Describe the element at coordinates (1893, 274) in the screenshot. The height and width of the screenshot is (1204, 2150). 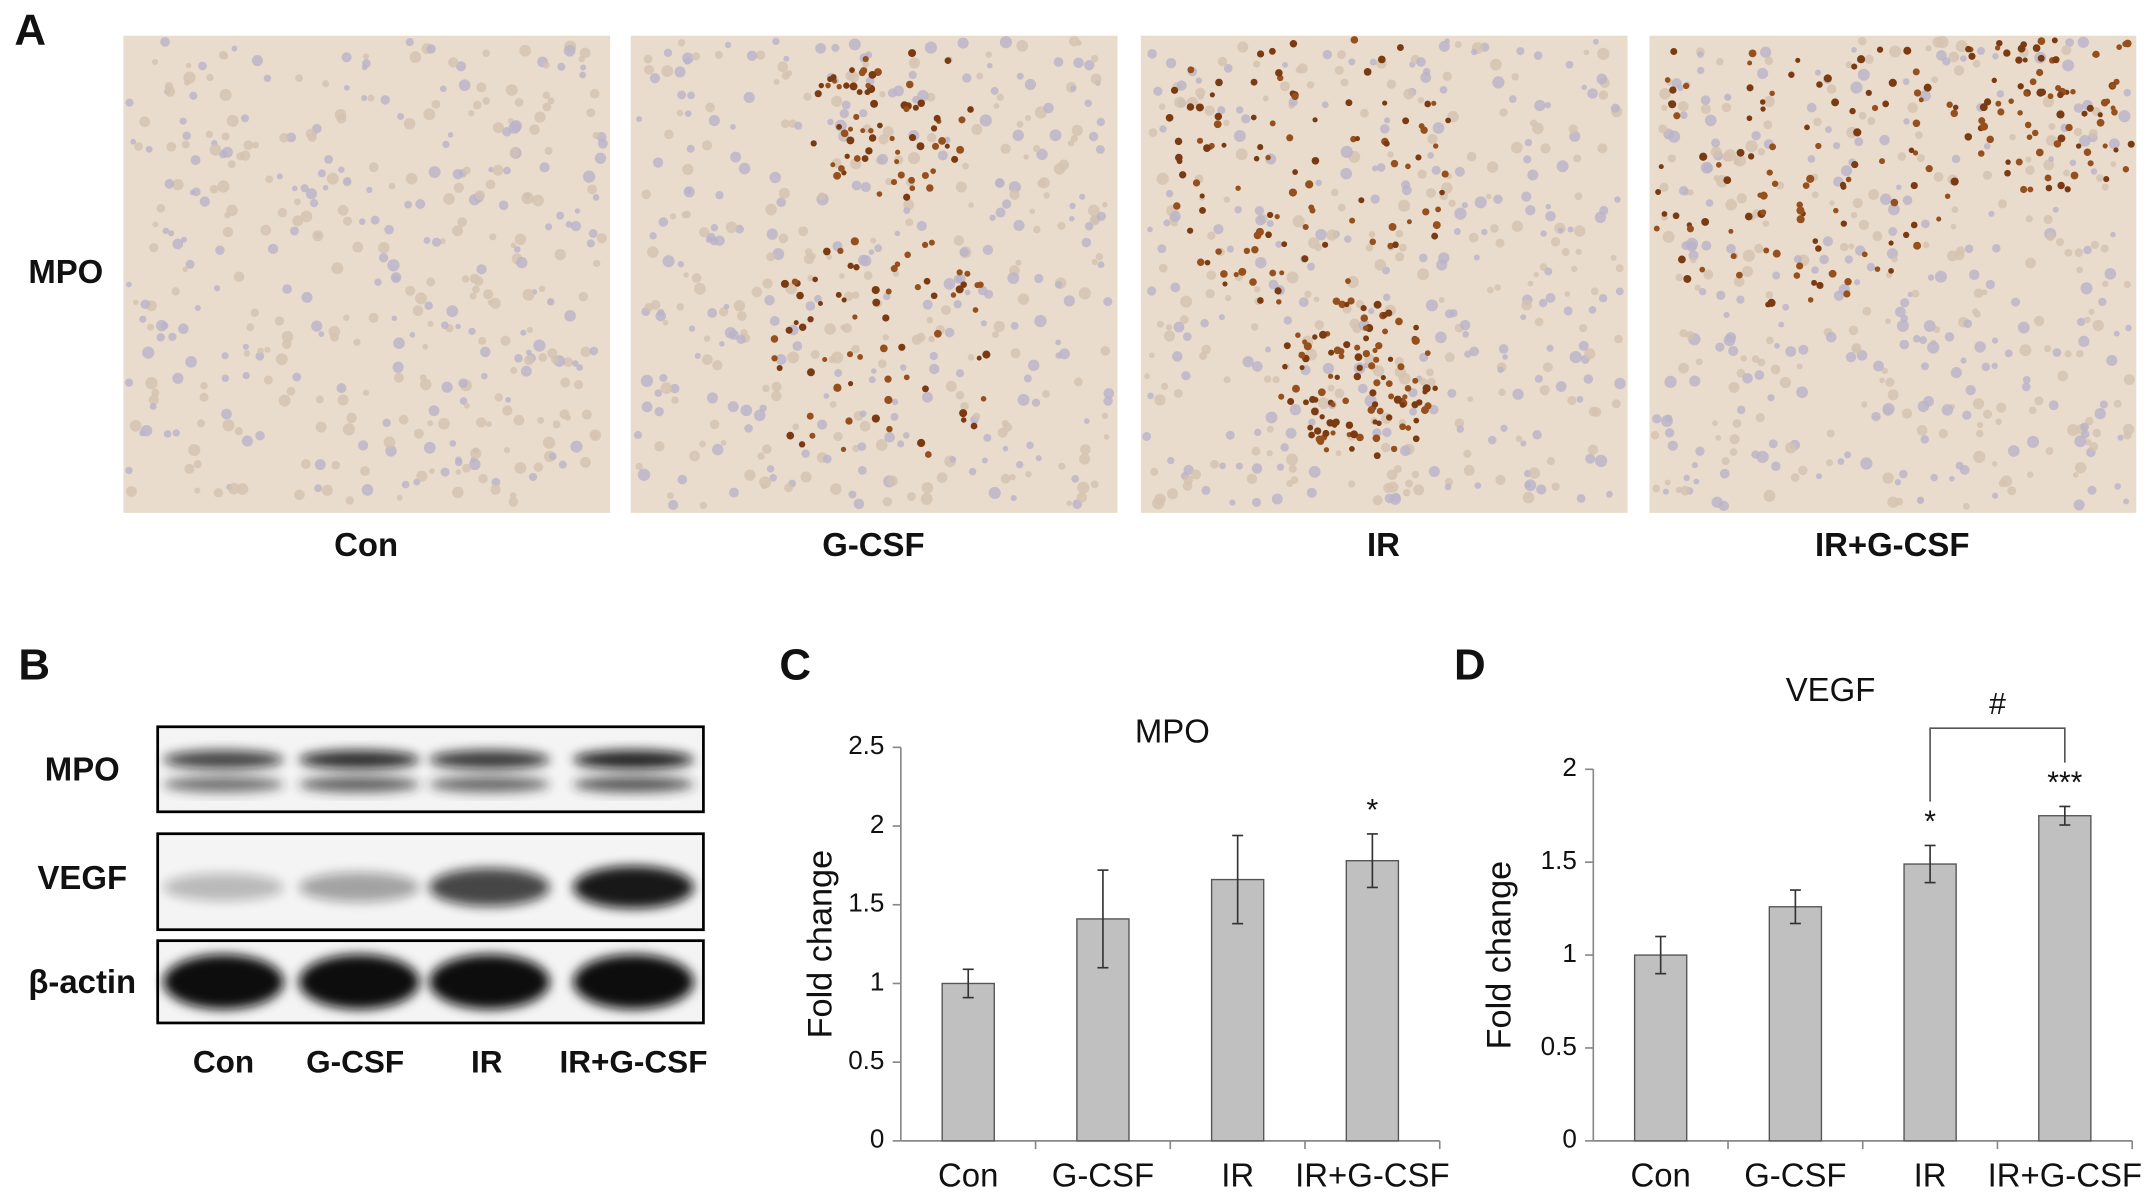
I see `image-background` at that location.